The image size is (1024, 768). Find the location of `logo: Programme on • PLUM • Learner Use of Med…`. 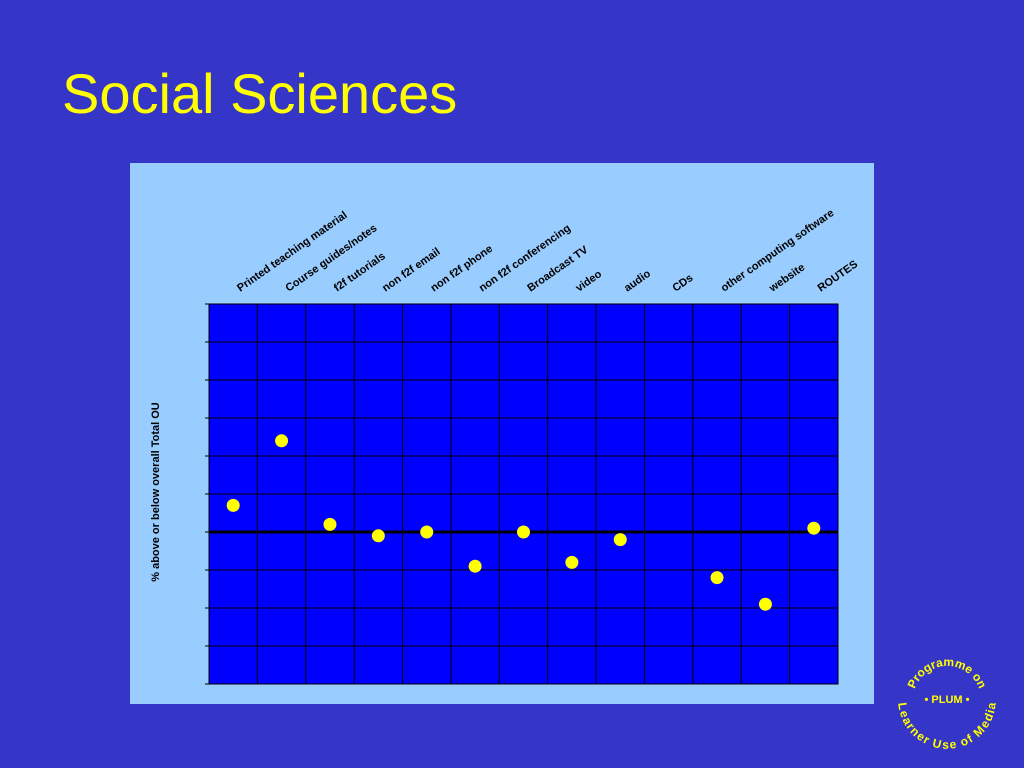

logo: Programme on • PLUM • Learner Use of Med… is located at coordinates (947, 703).